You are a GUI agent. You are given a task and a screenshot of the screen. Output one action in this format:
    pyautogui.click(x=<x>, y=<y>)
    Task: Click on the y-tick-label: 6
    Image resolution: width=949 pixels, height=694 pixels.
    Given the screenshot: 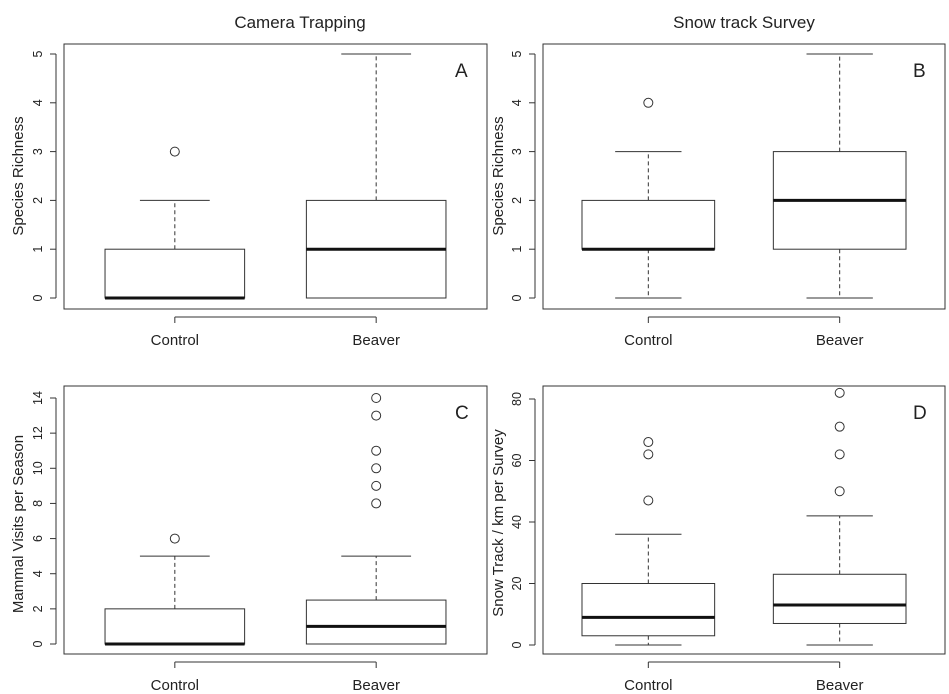 What is the action you would take?
    pyautogui.click(x=38, y=538)
    